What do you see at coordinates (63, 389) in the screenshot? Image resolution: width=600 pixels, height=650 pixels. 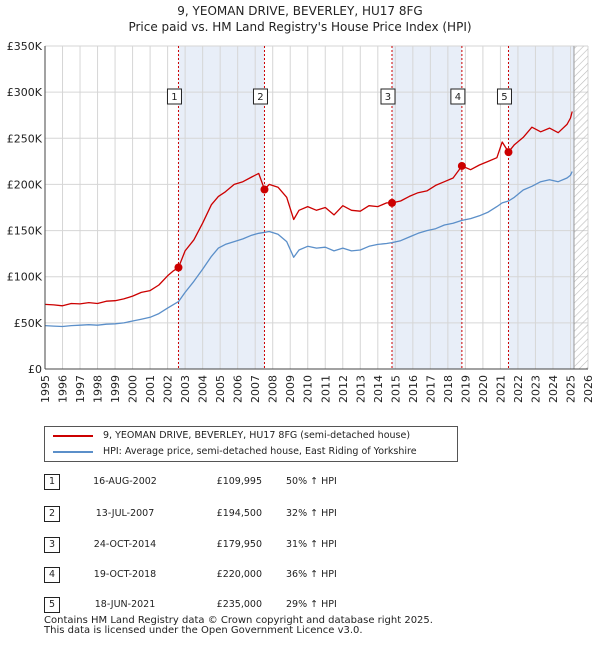 I see `x-tick-label: 1996` at bounding box center [63, 389].